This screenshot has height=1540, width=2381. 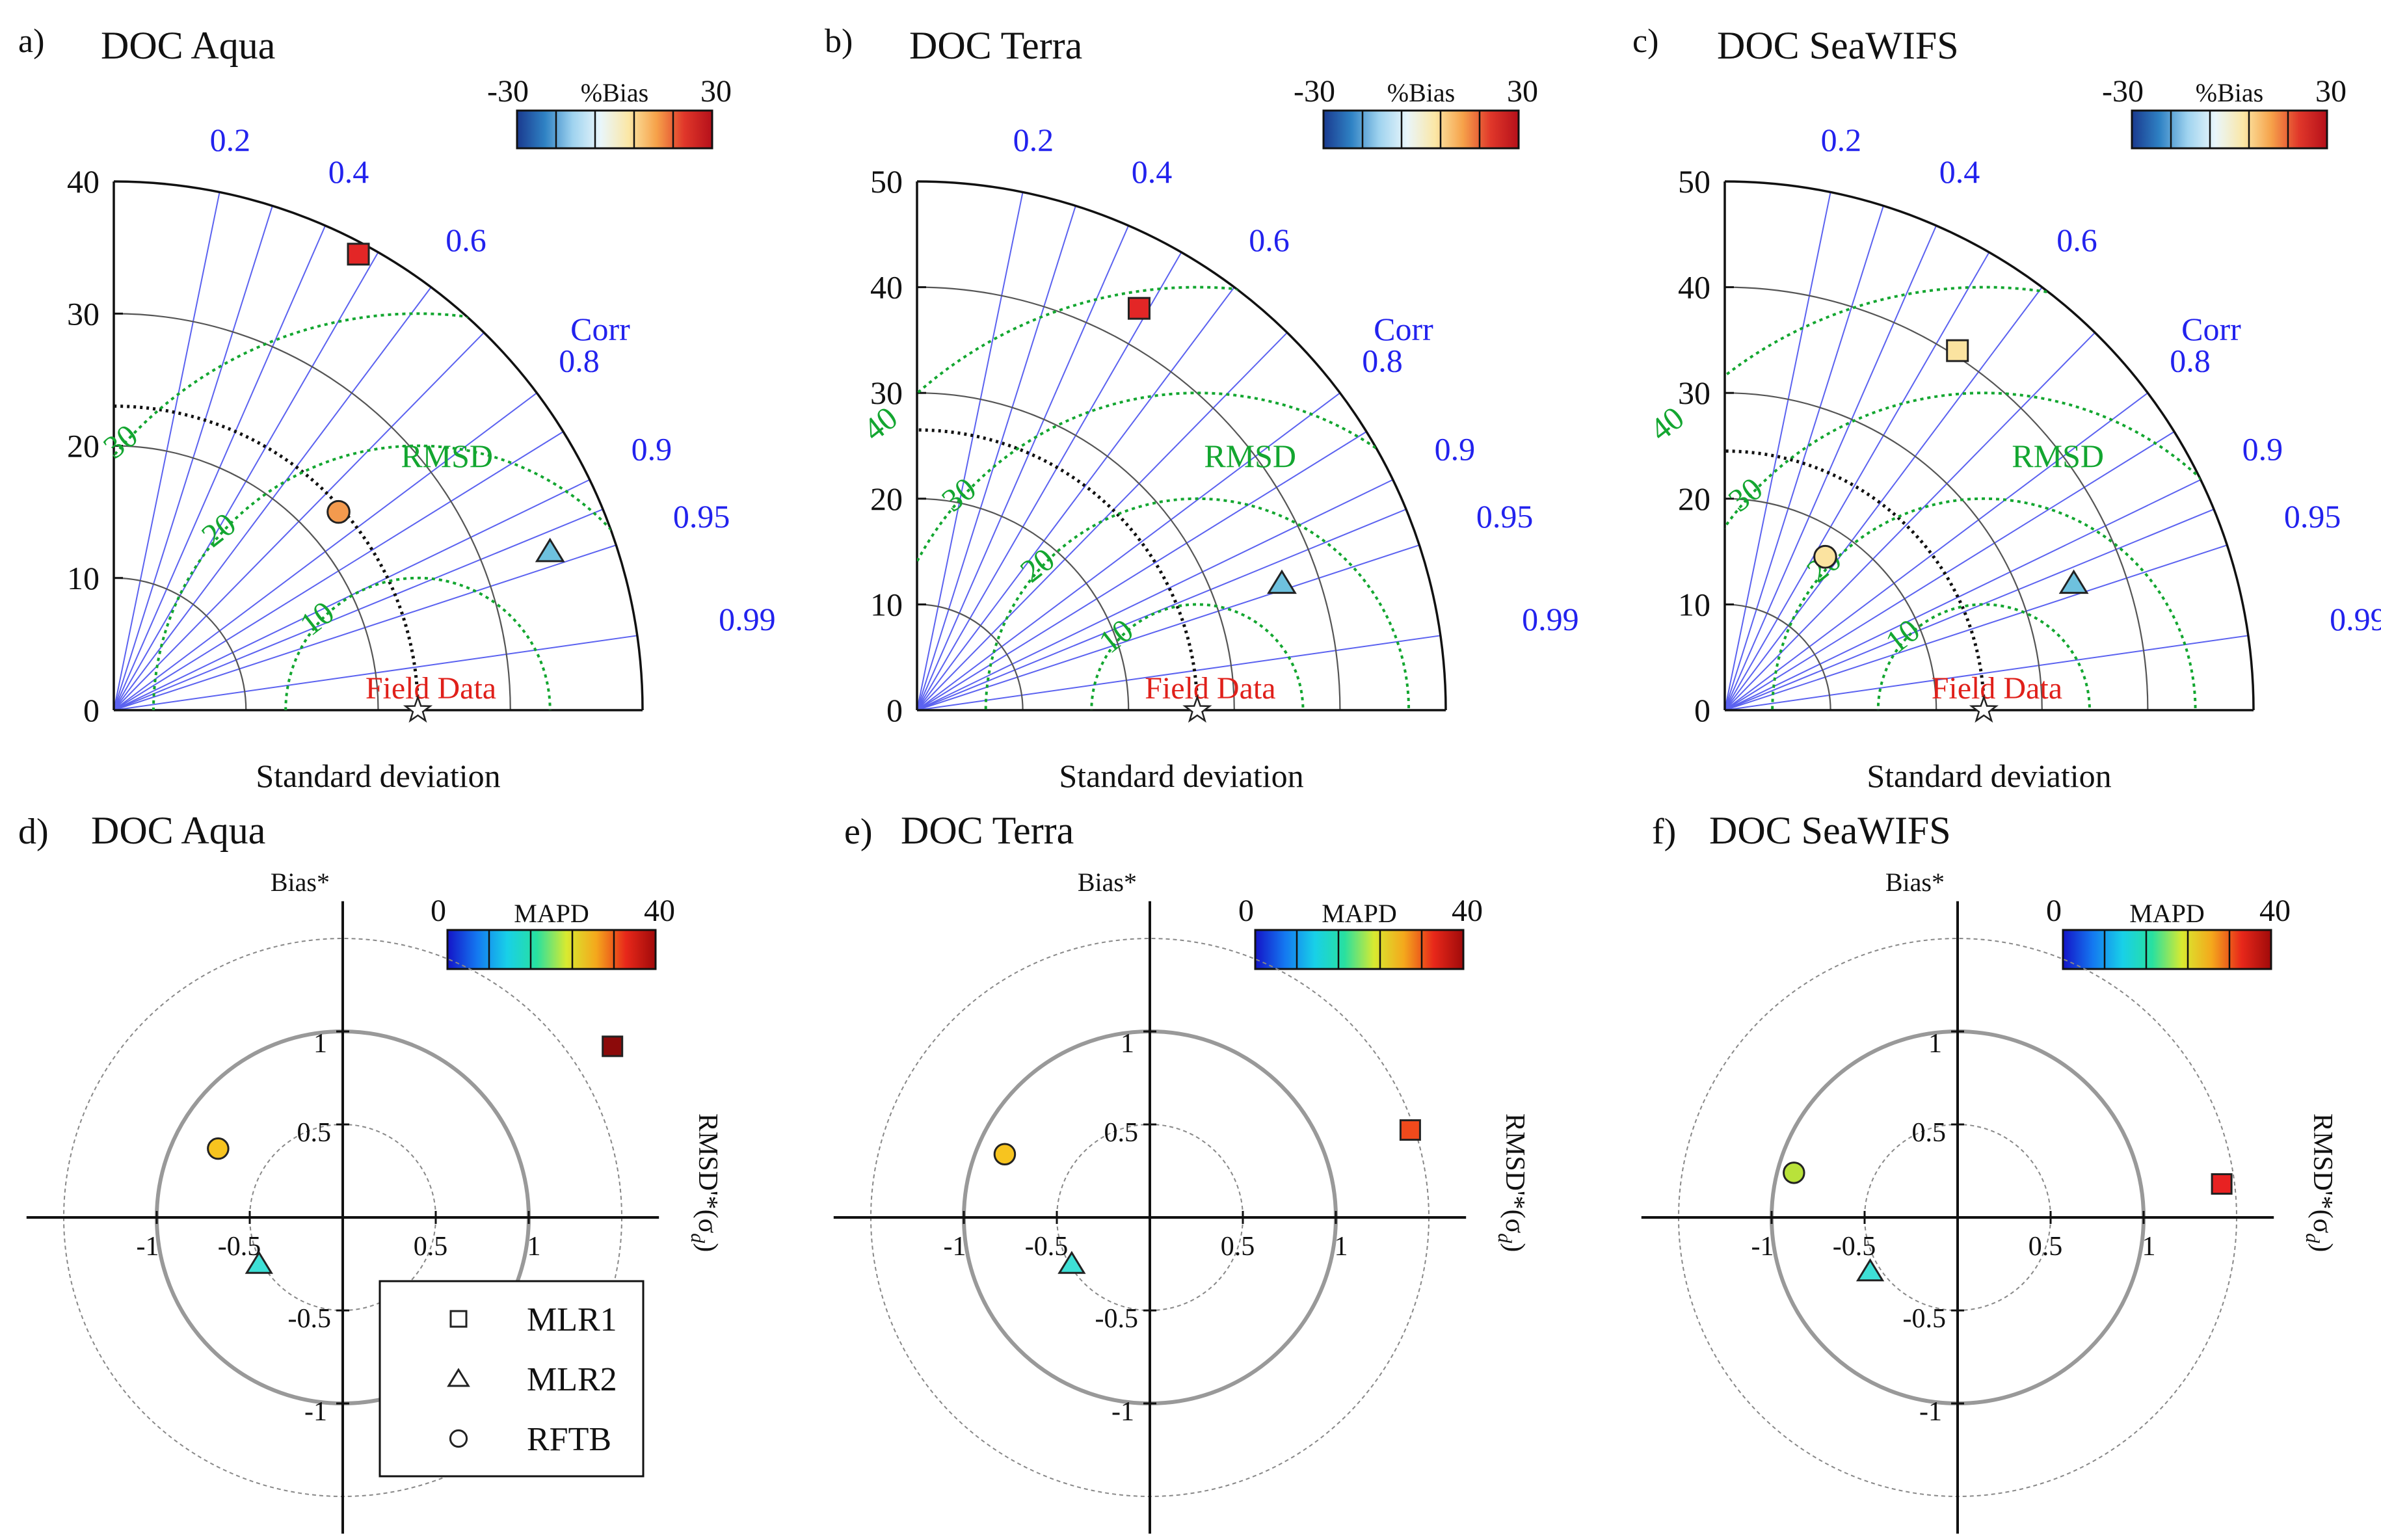 What do you see at coordinates (320, 1044) in the screenshot?
I see `y-tick-label: 1` at bounding box center [320, 1044].